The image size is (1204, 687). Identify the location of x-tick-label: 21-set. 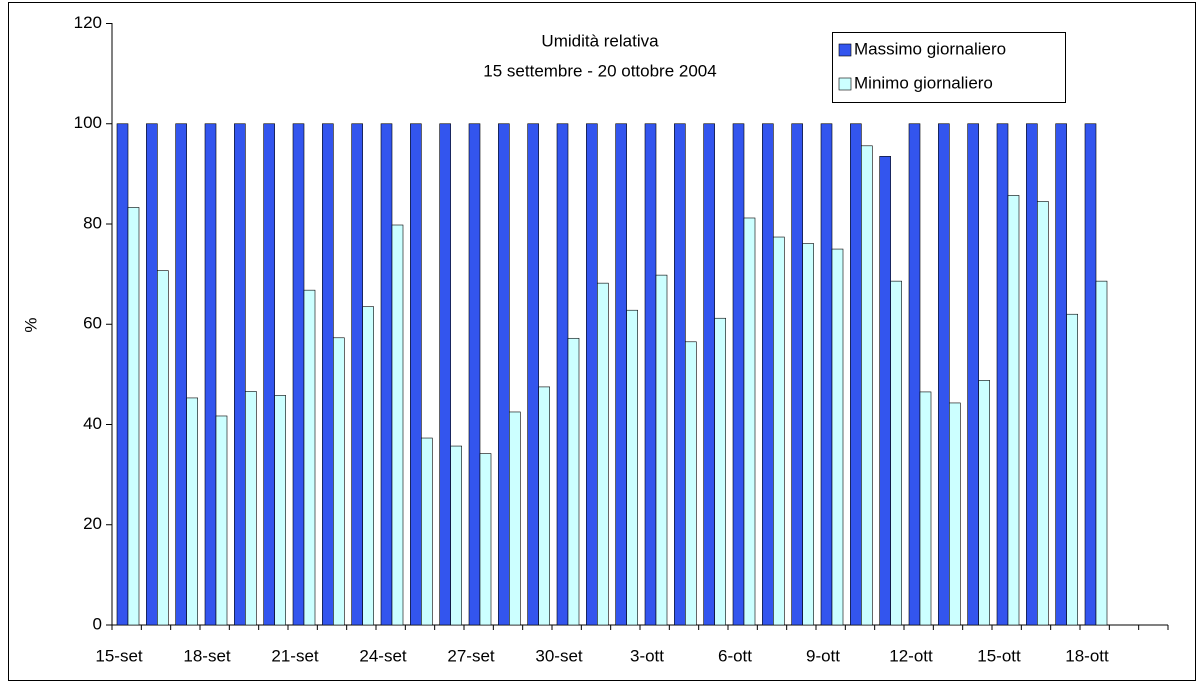
(295, 655).